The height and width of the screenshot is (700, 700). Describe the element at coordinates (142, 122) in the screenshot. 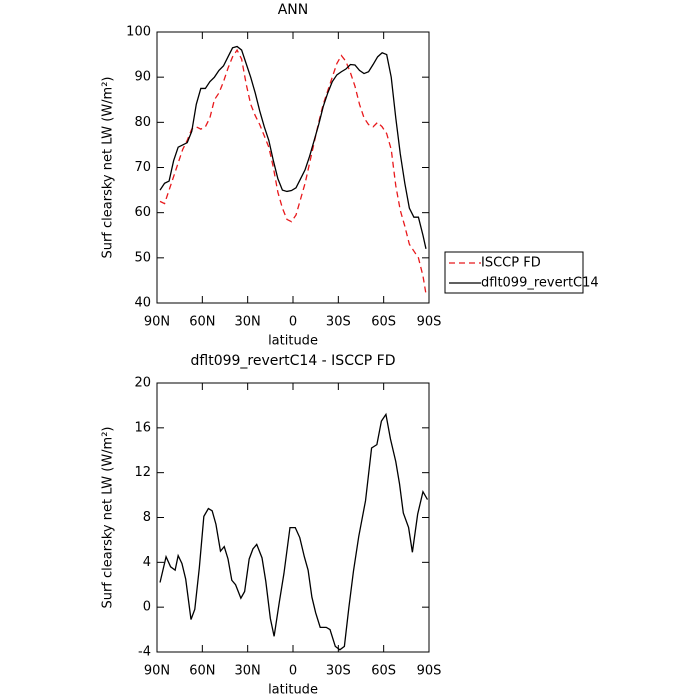

I see `y-tick-label: 80` at that location.